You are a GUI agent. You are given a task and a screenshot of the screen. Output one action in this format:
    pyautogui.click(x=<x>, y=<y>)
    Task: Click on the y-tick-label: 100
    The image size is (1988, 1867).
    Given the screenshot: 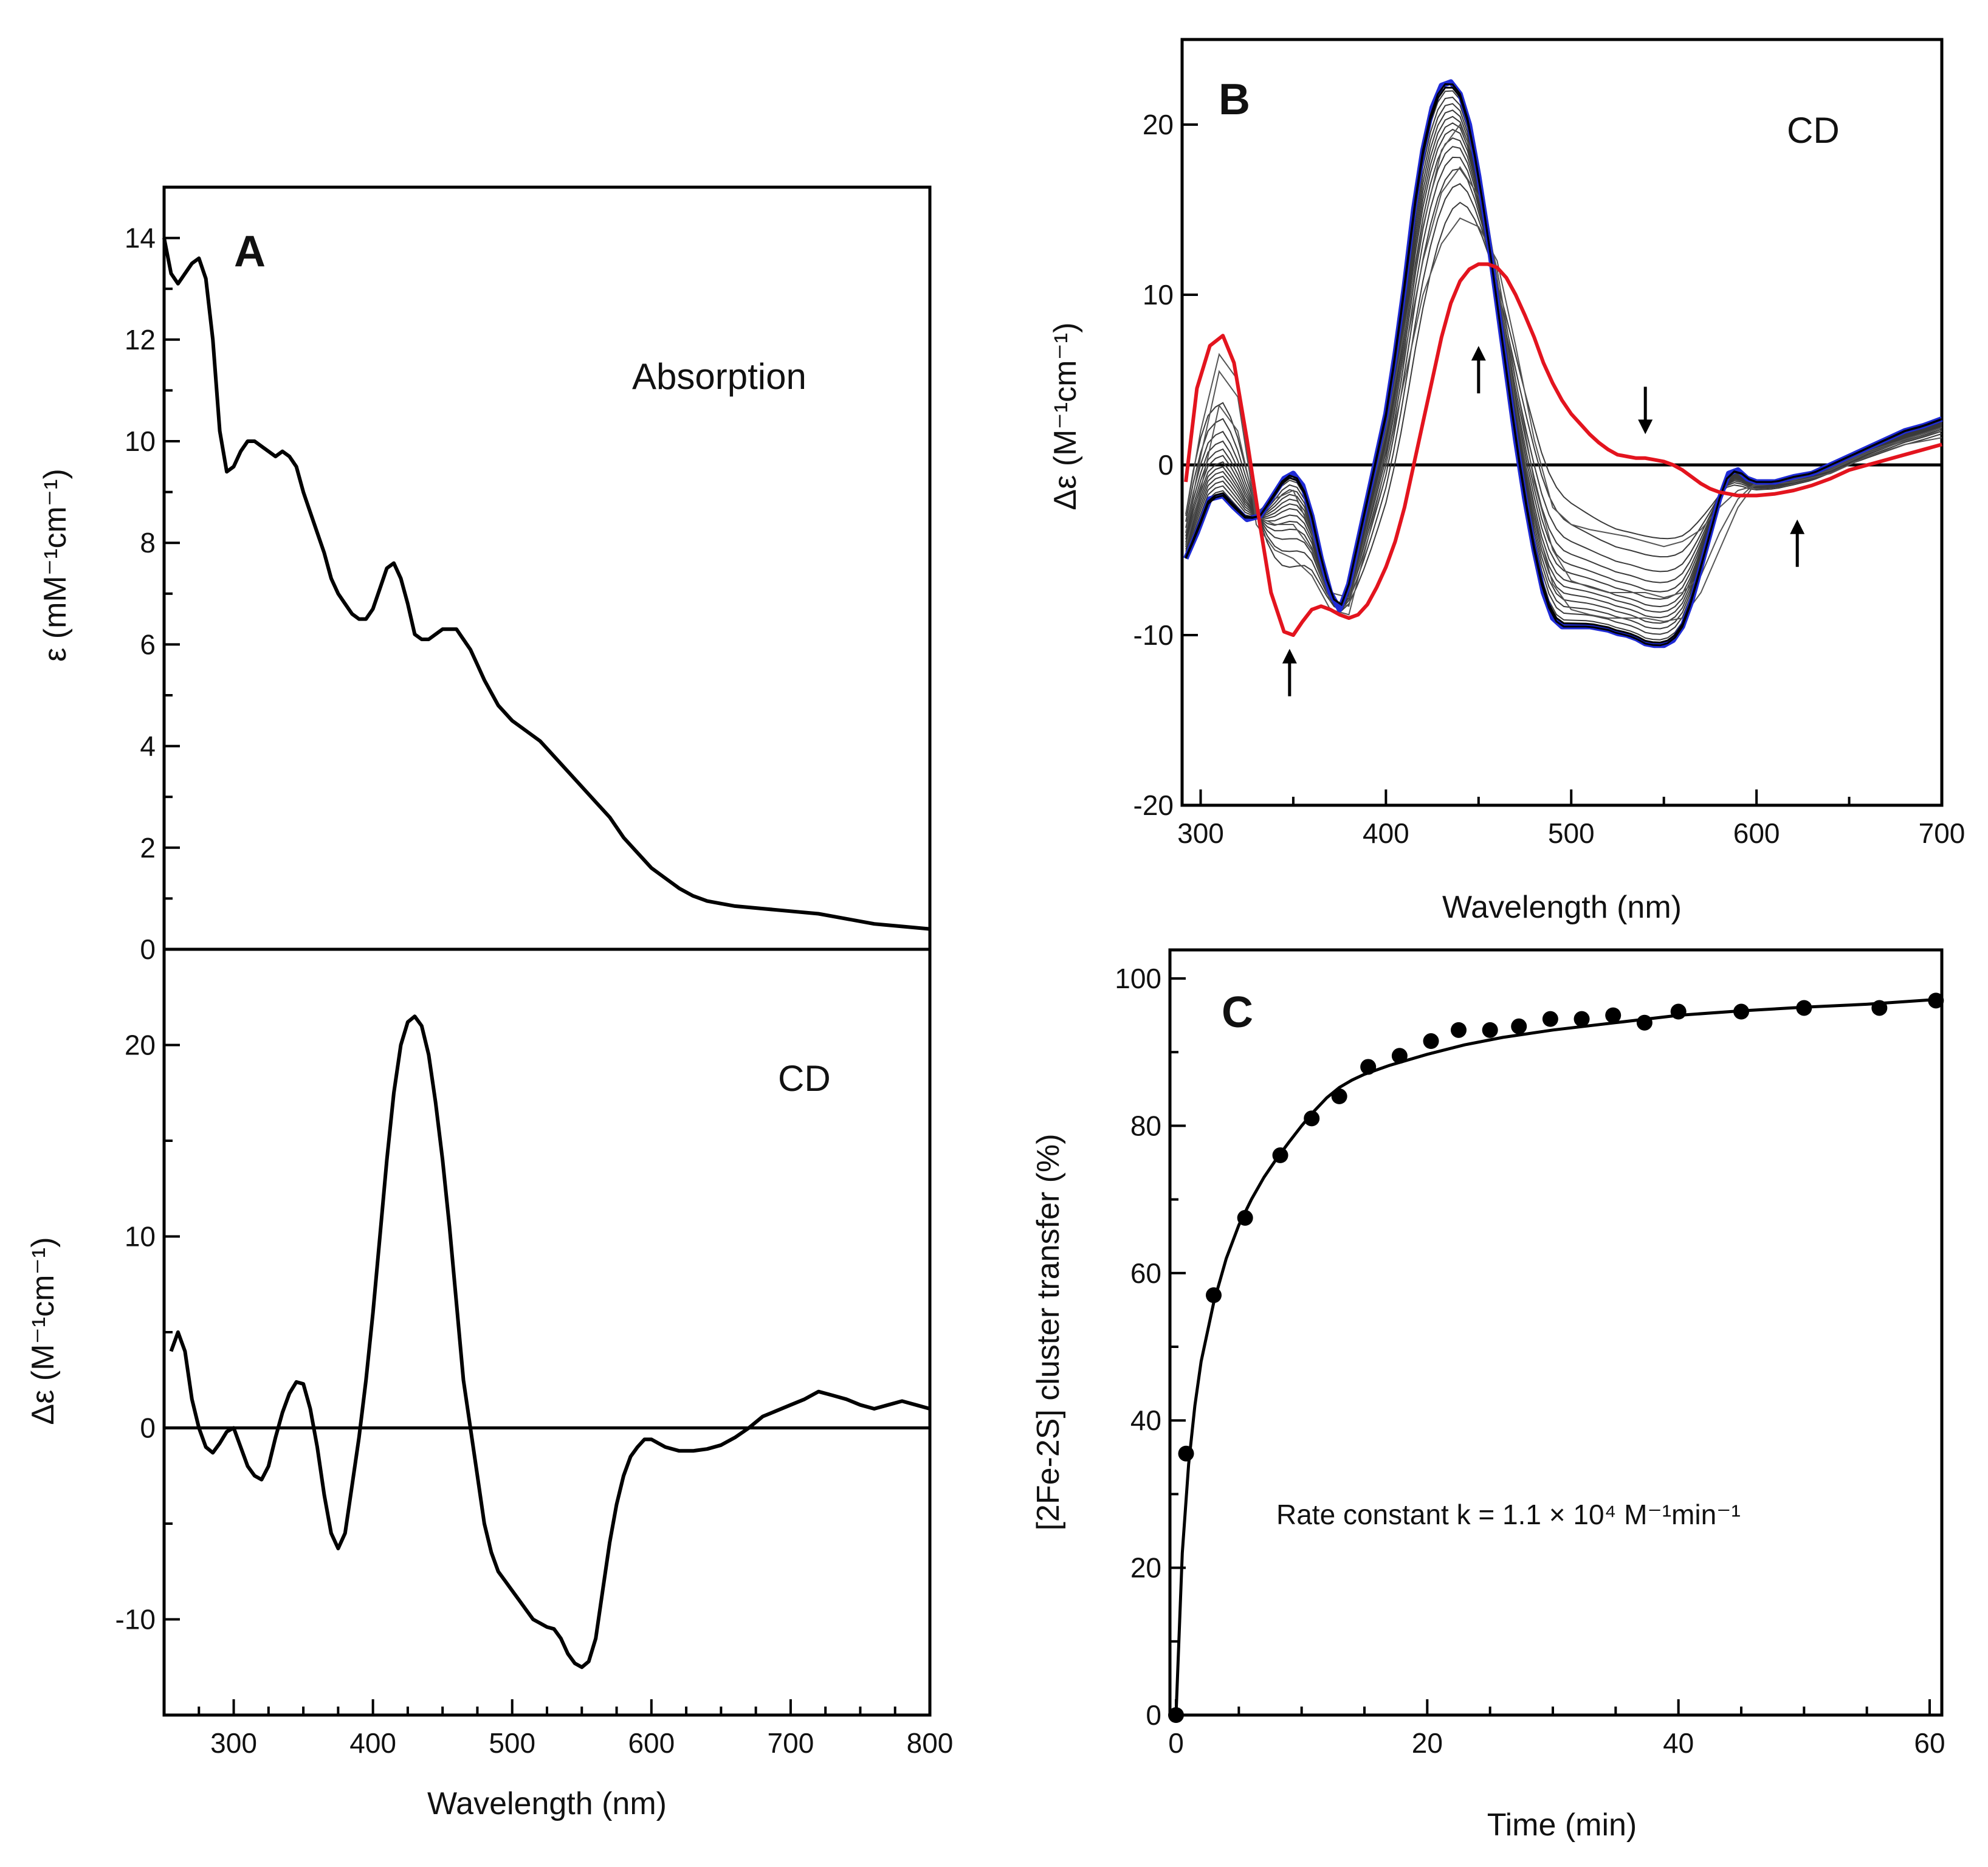 What is the action you would take?
    pyautogui.click(x=1138, y=978)
    